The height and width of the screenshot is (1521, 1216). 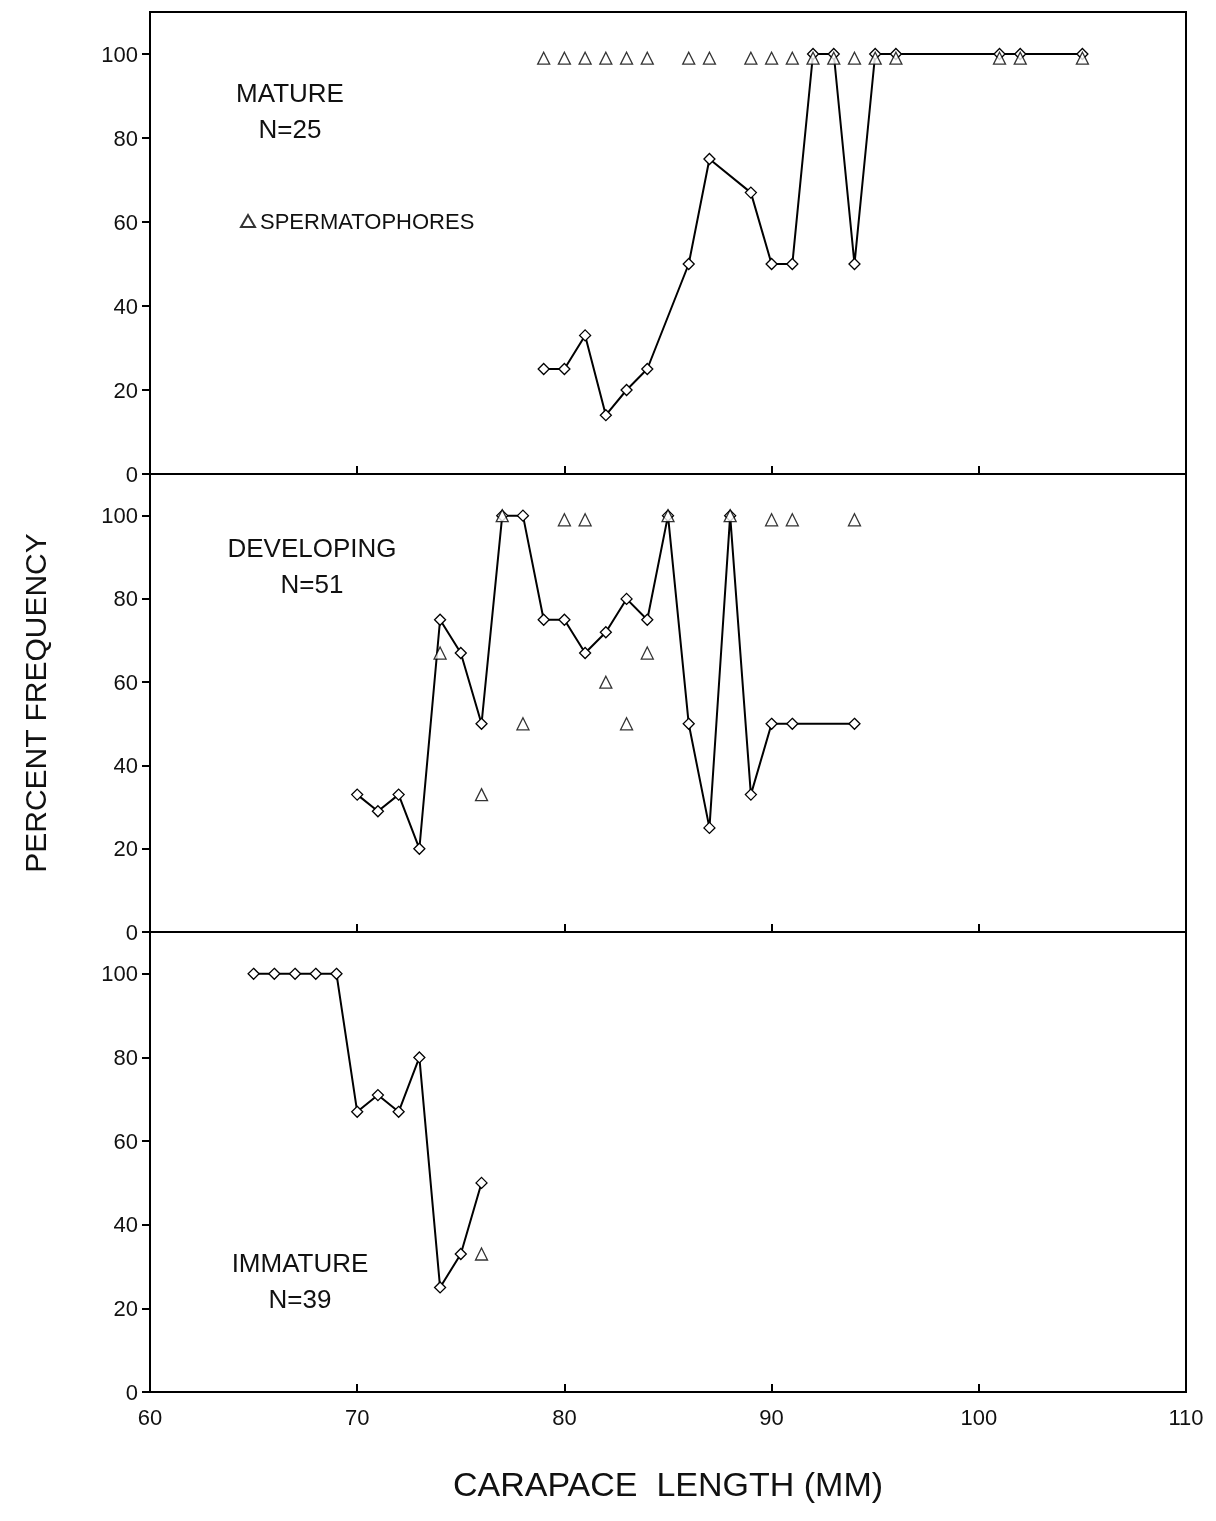 I want to click on annotation: N=51, so click(x=312, y=584).